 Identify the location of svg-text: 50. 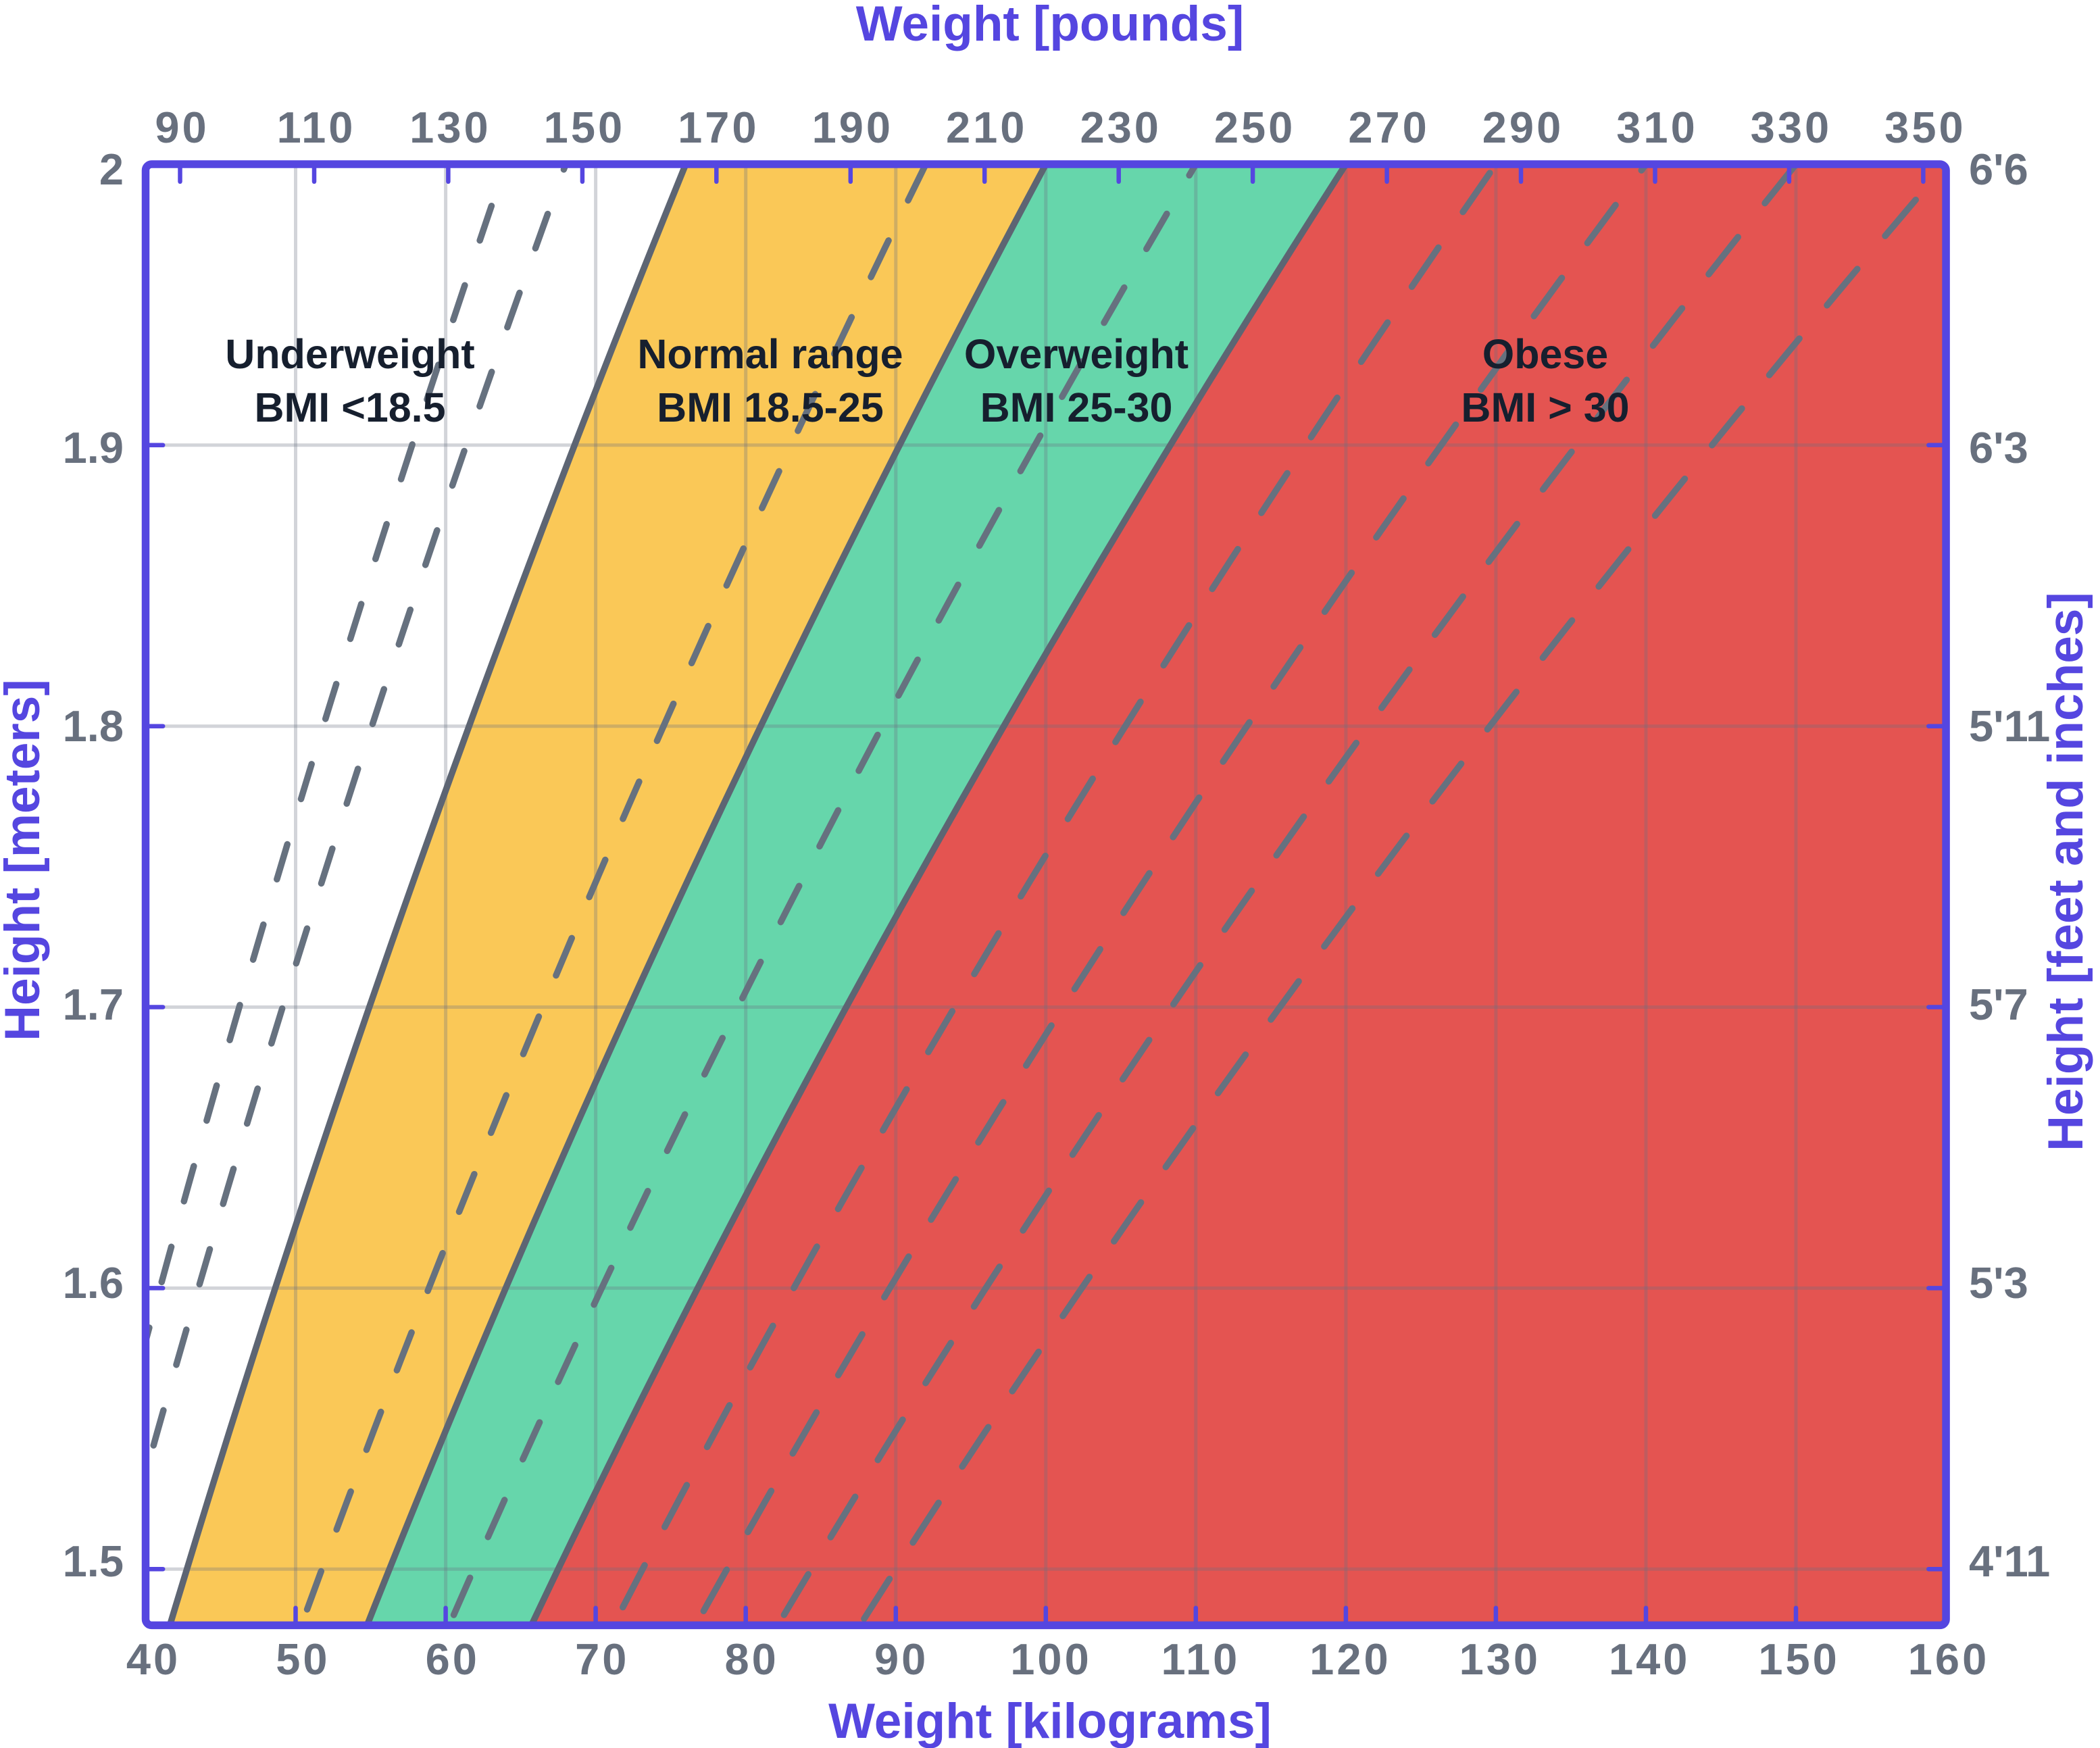
(303, 1659).